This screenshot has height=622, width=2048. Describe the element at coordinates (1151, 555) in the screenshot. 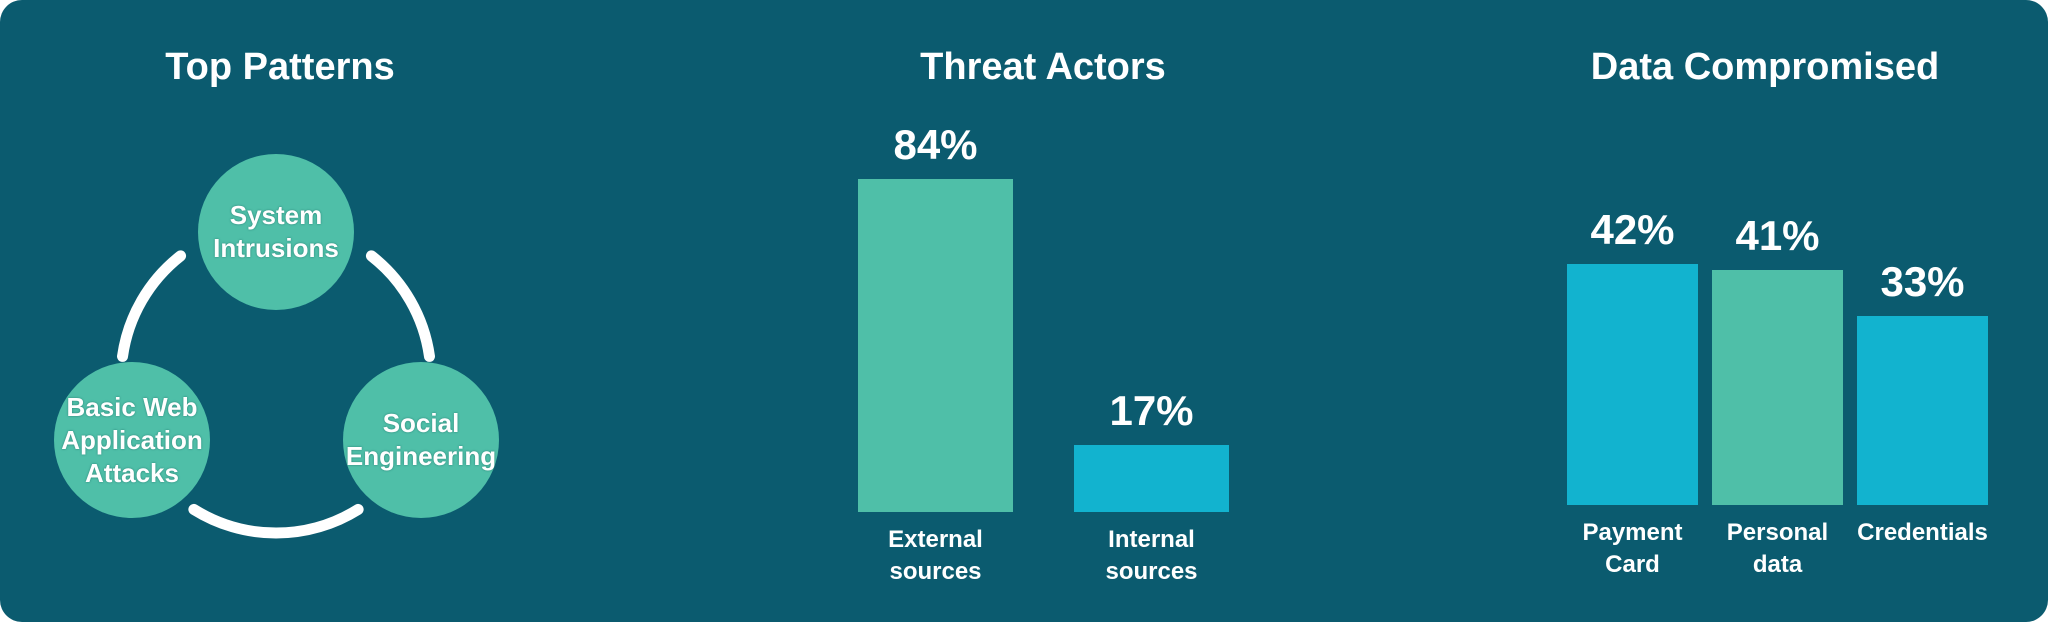

I see `category-label: Internal sources` at that location.